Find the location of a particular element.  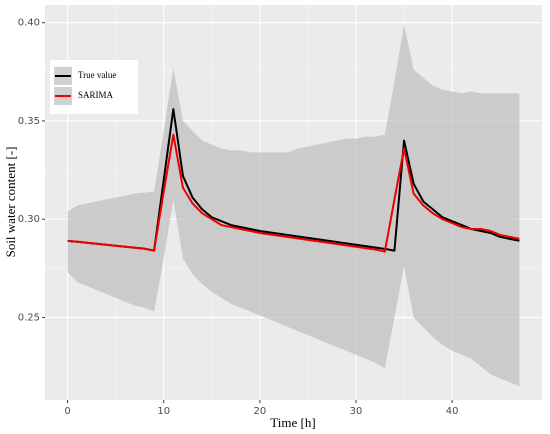

y-tick-label: 0.30 is located at coordinates (29, 219).